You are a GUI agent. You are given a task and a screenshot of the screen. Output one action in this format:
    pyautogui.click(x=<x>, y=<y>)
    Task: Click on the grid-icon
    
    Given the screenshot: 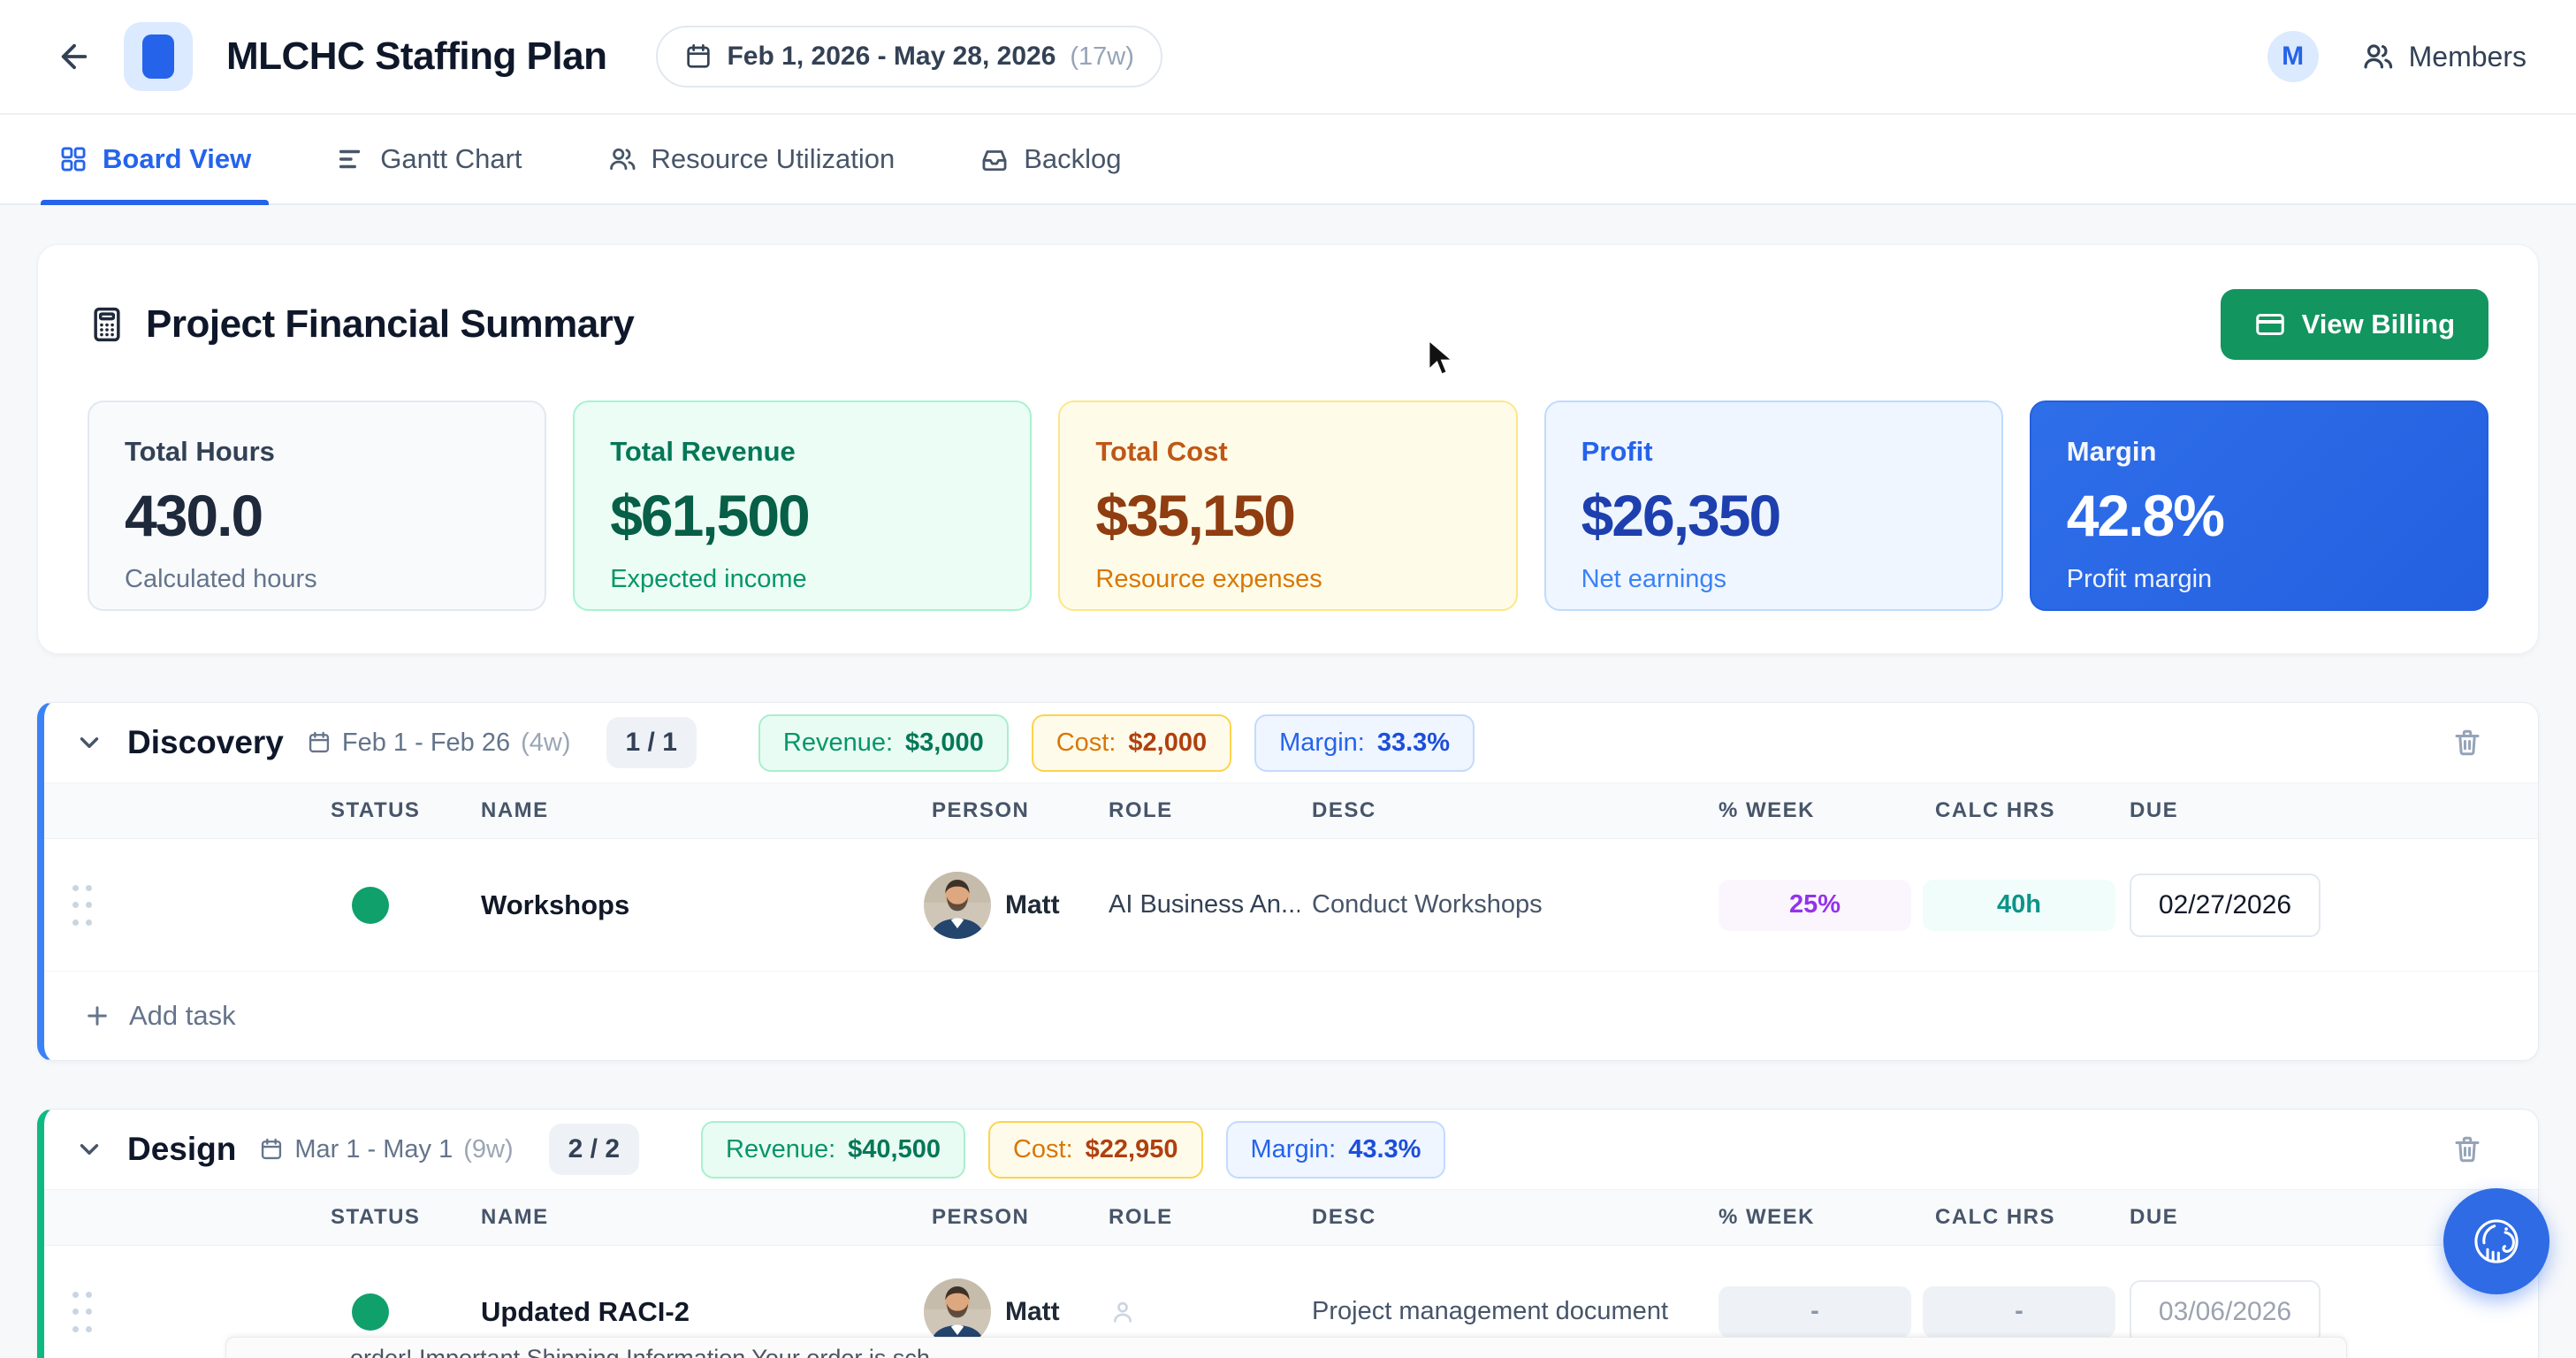 What is the action you would take?
    pyautogui.click(x=73, y=159)
    